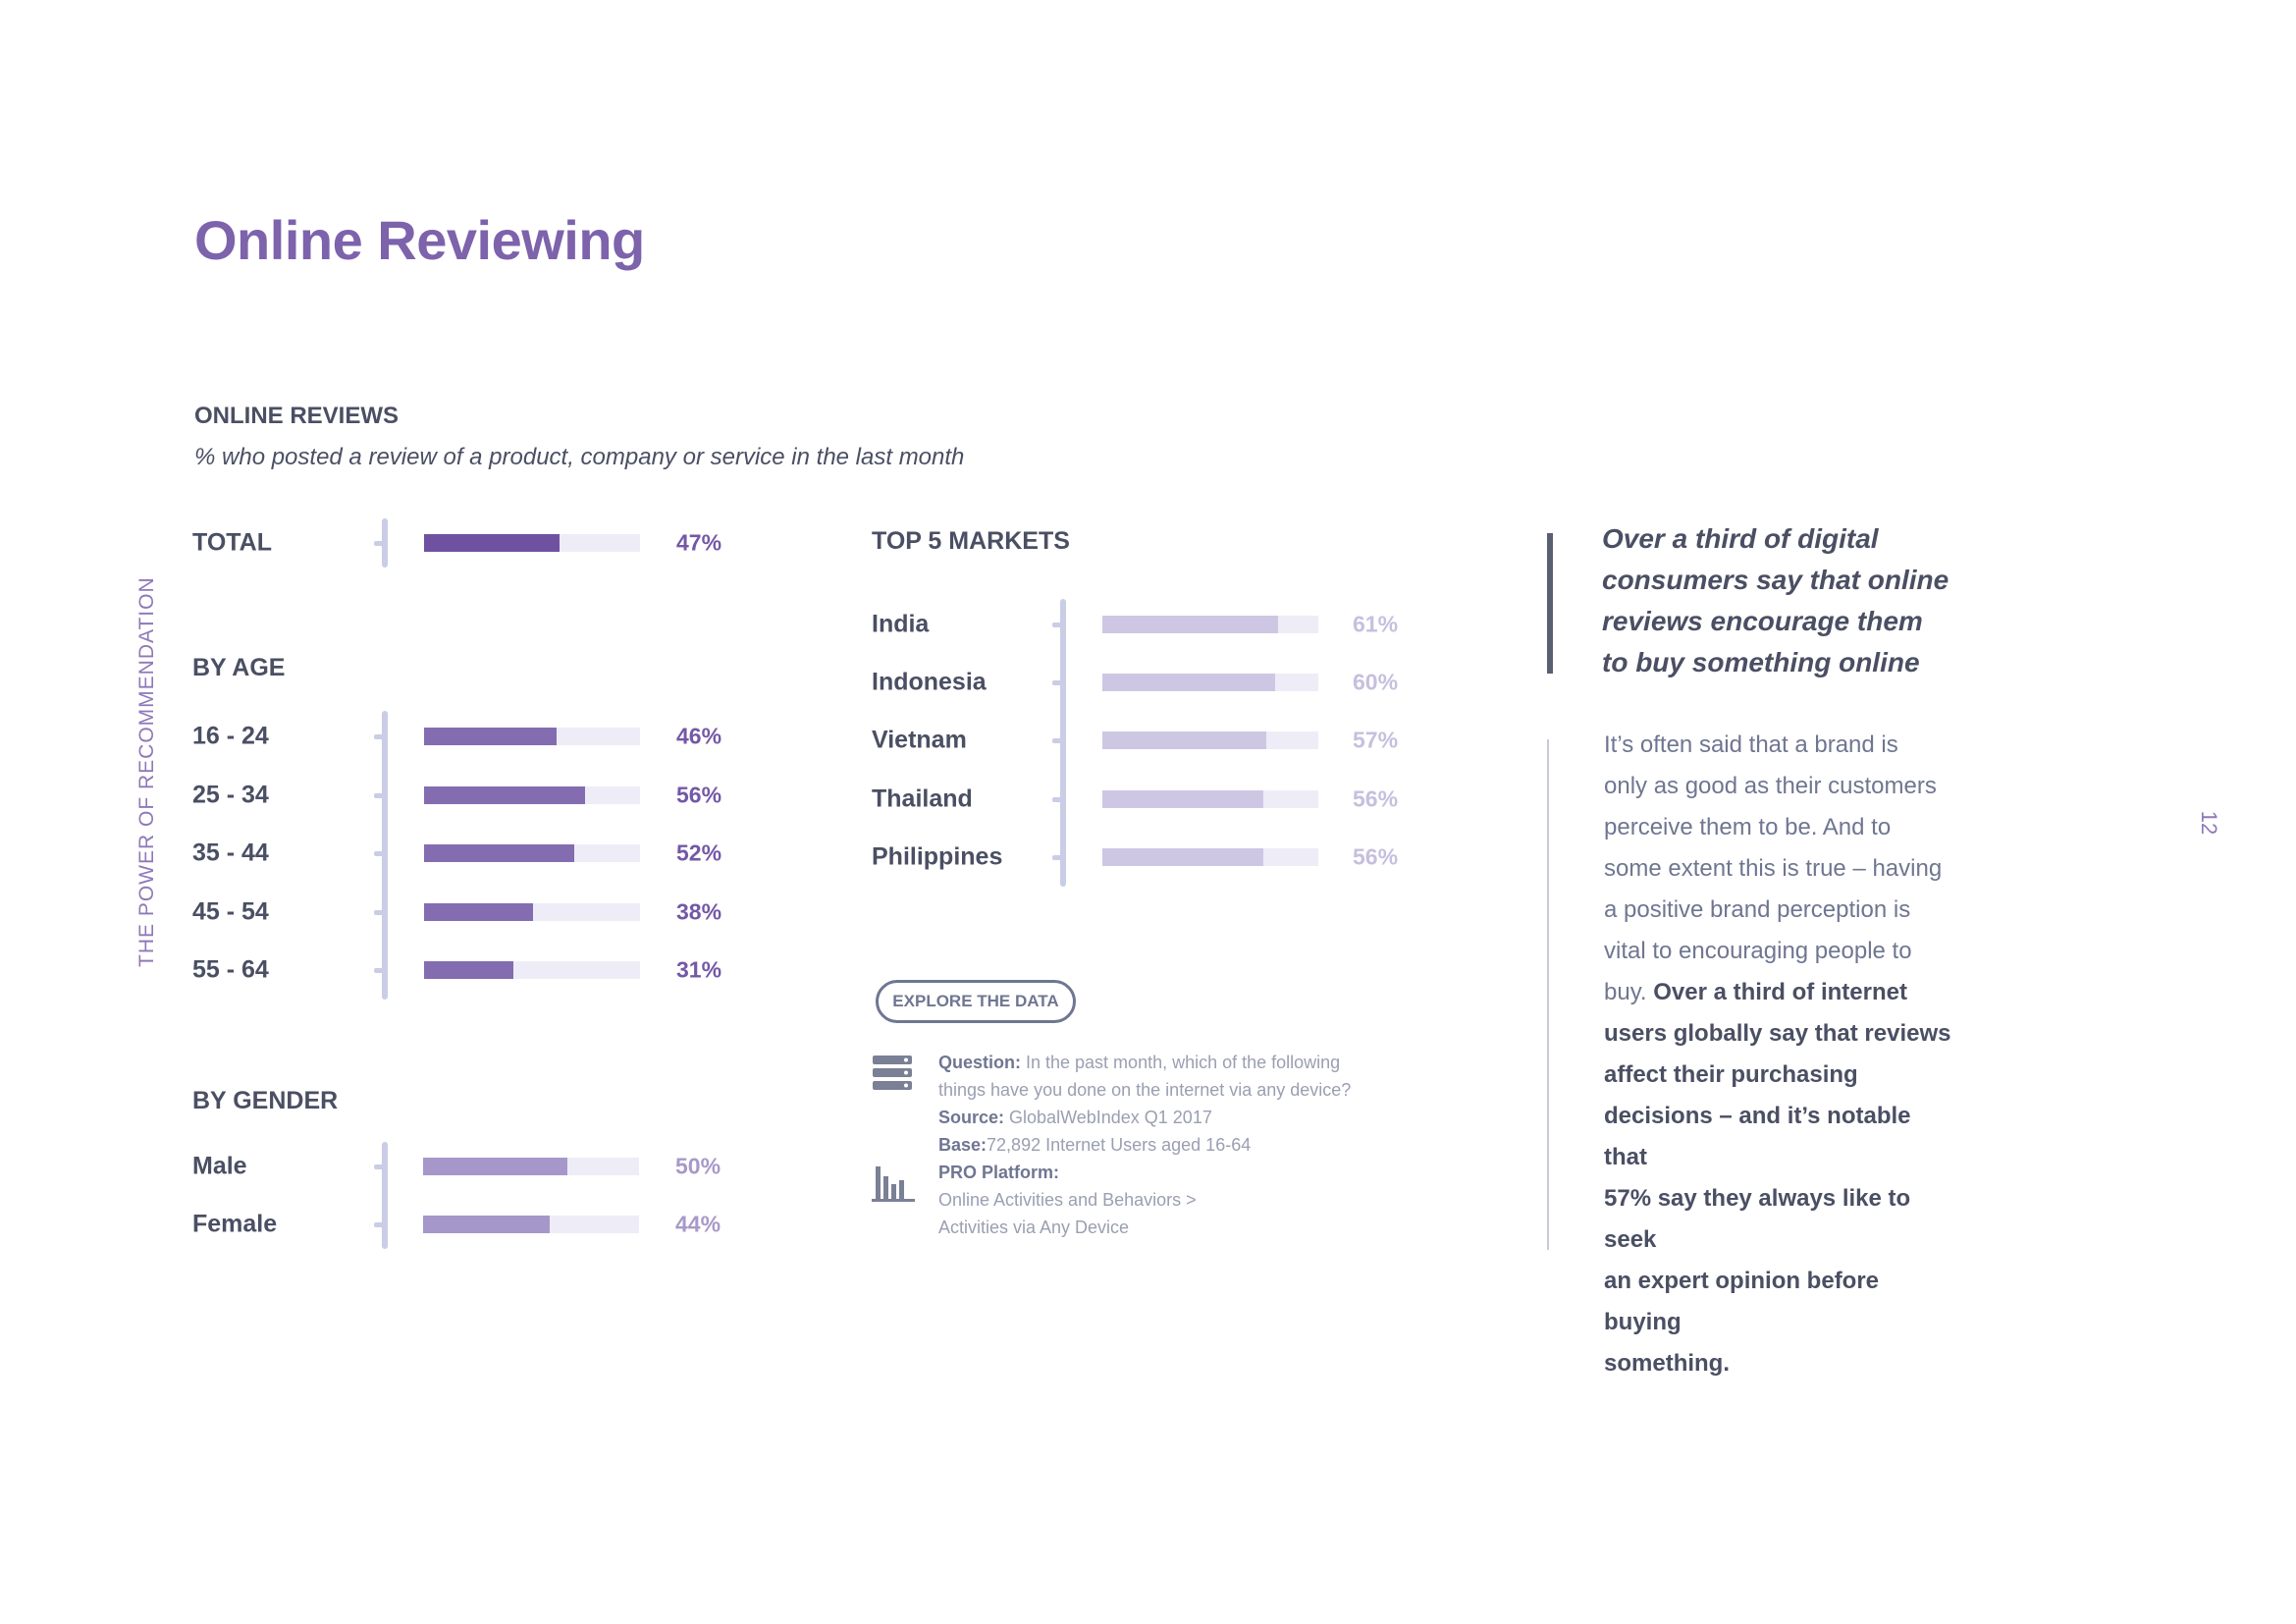 The height and width of the screenshot is (1624, 2296). What do you see at coordinates (1190, 624) in the screenshot?
I see `bar-india` at bounding box center [1190, 624].